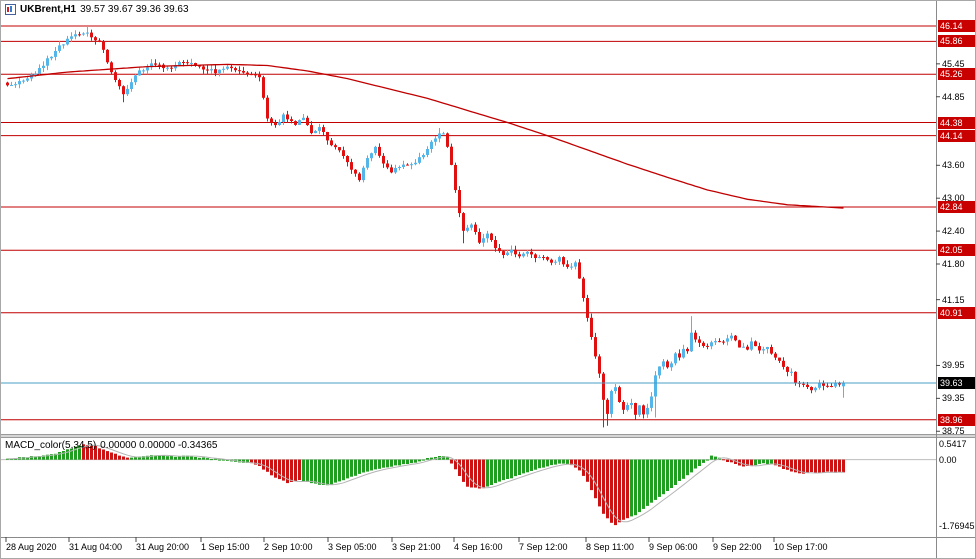 The image size is (976, 559). What do you see at coordinates (159, 445) in the screenshot?
I see `macd-indicator-values: 0.00000 0.00000 -0.34365` at bounding box center [159, 445].